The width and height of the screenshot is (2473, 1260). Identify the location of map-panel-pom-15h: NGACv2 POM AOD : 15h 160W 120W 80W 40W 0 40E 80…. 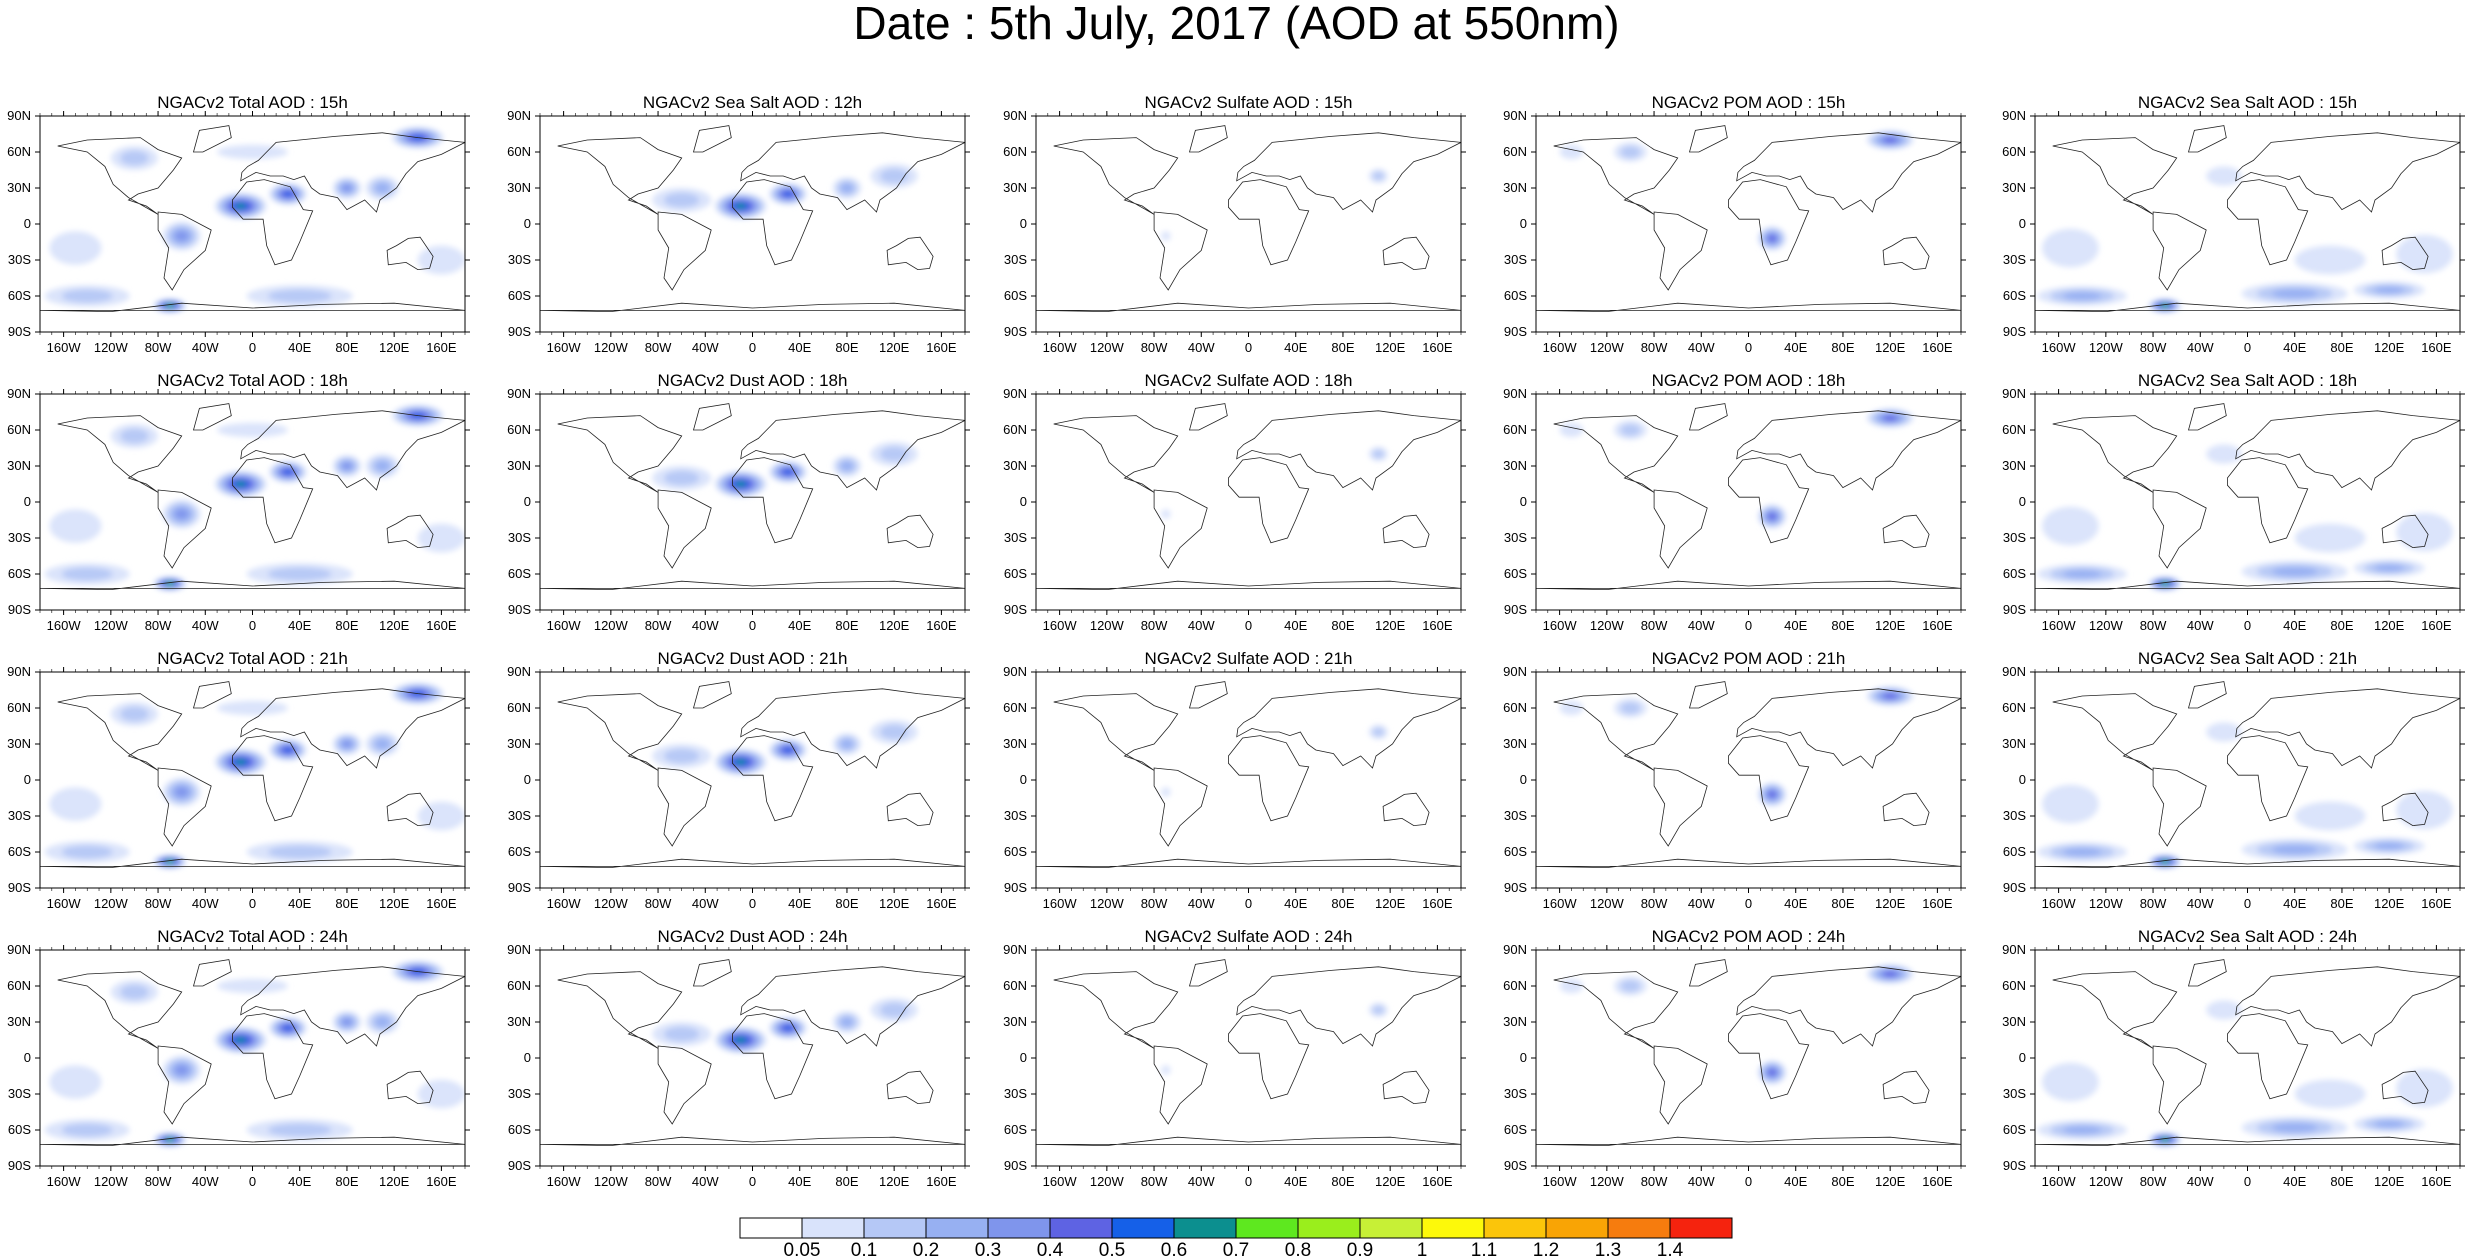
(1735, 230).